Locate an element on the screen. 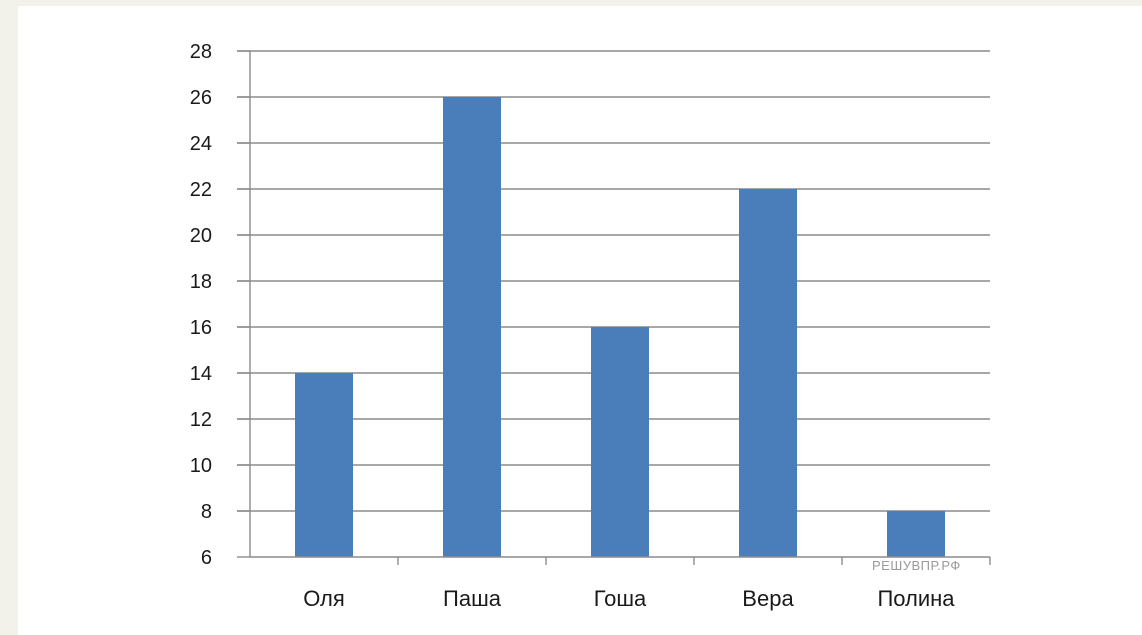  y-tick-label: 20 is located at coordinates (201, 236).